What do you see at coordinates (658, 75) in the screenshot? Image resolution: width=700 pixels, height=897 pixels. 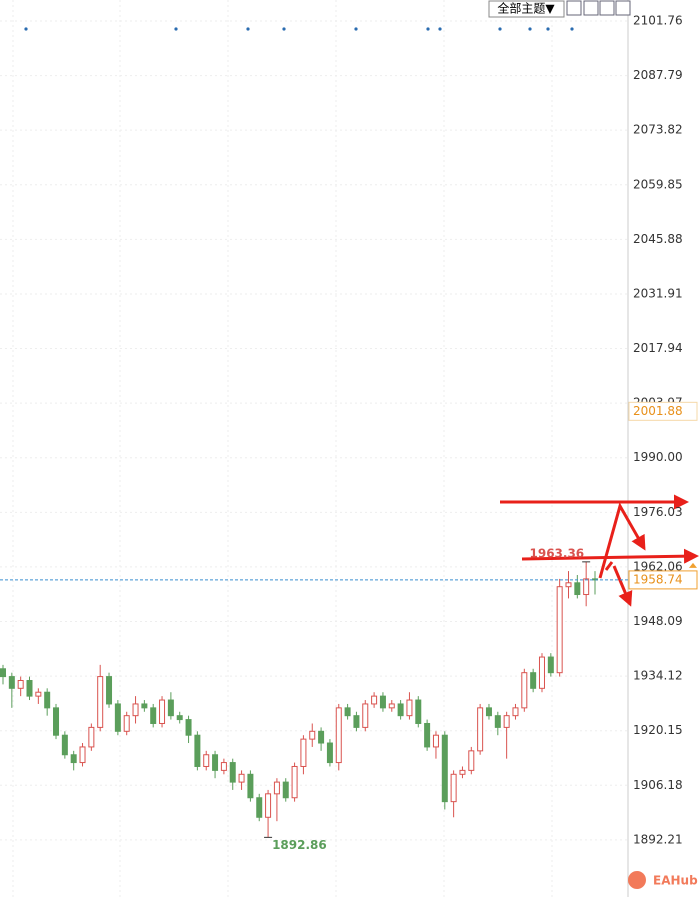 I see `y-tick-label: 2087.79` at bounding box center [658, 75].